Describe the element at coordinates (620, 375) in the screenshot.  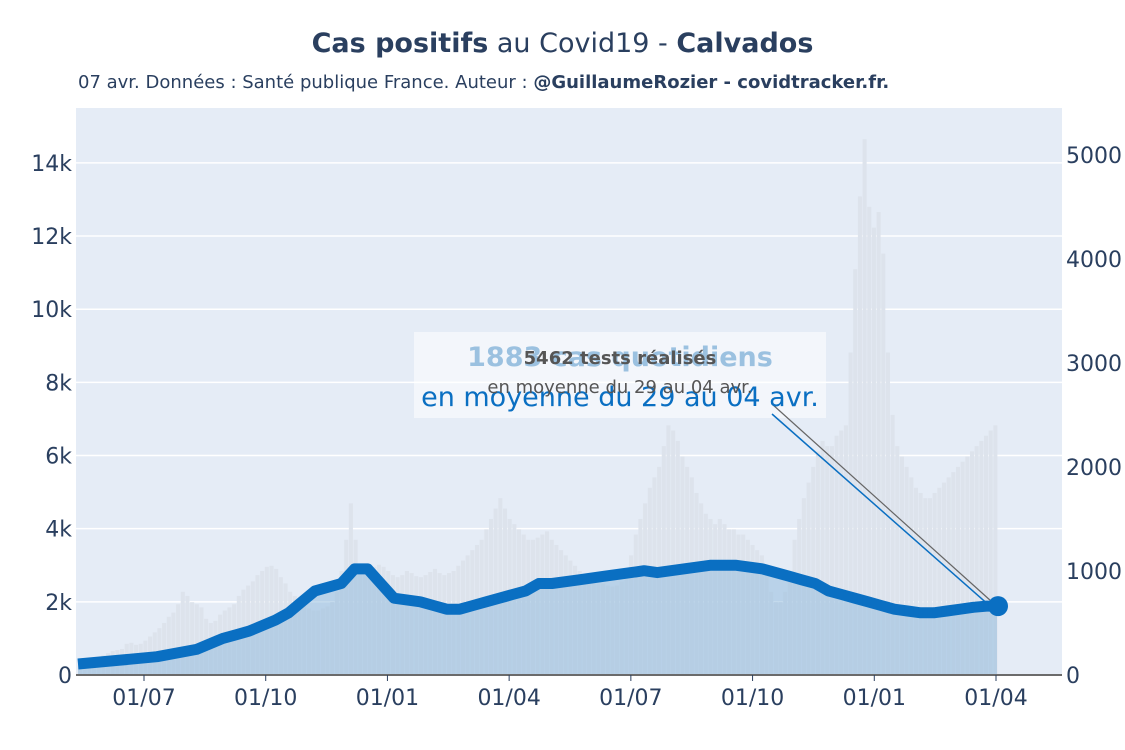
I see `annotation-box` at that location.